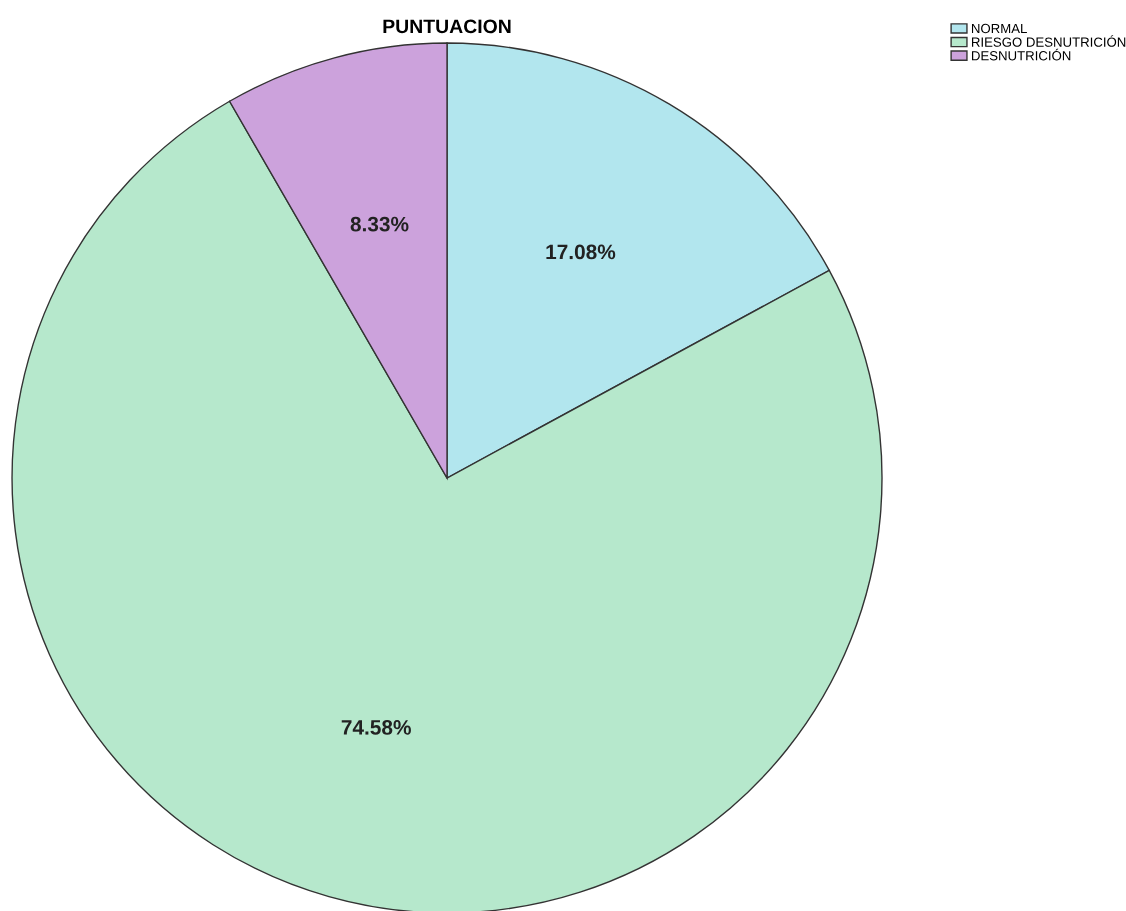  What do you see at coordinates (376, 727) in the screenshot?
I see `data-label: 74.58%` at bounding box center [376, 727].